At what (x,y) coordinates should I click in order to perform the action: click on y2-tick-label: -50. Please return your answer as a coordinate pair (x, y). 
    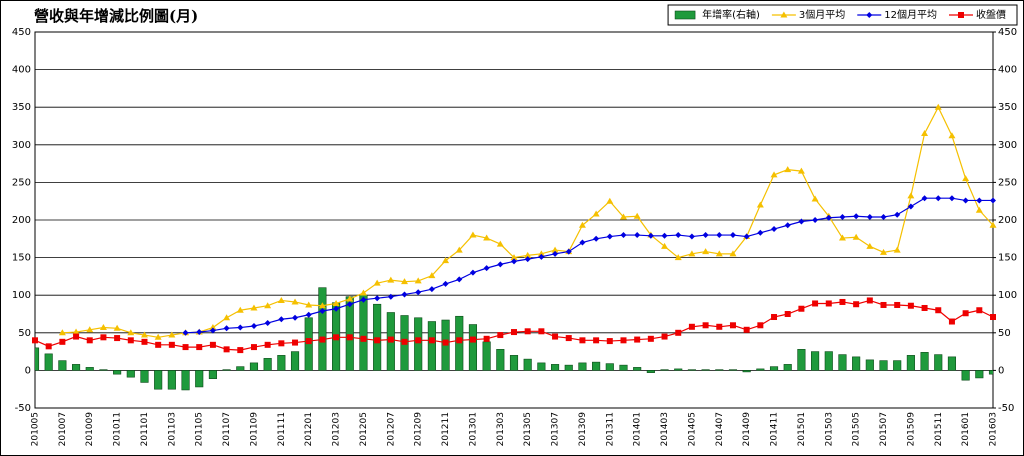
    Looking at the image, I should click on (1006, 408).